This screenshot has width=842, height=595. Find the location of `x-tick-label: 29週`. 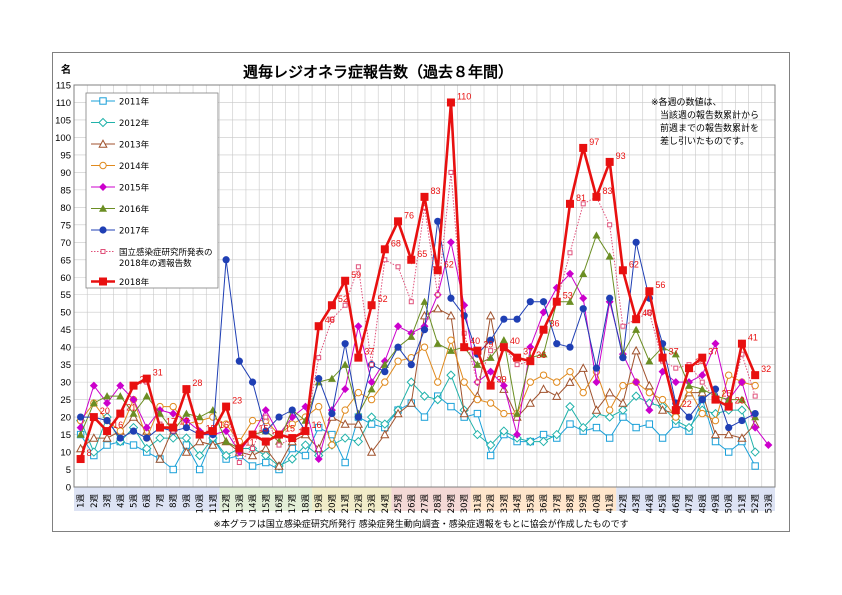

x-tick-label: 29週 is located at coordinates (452, 504).